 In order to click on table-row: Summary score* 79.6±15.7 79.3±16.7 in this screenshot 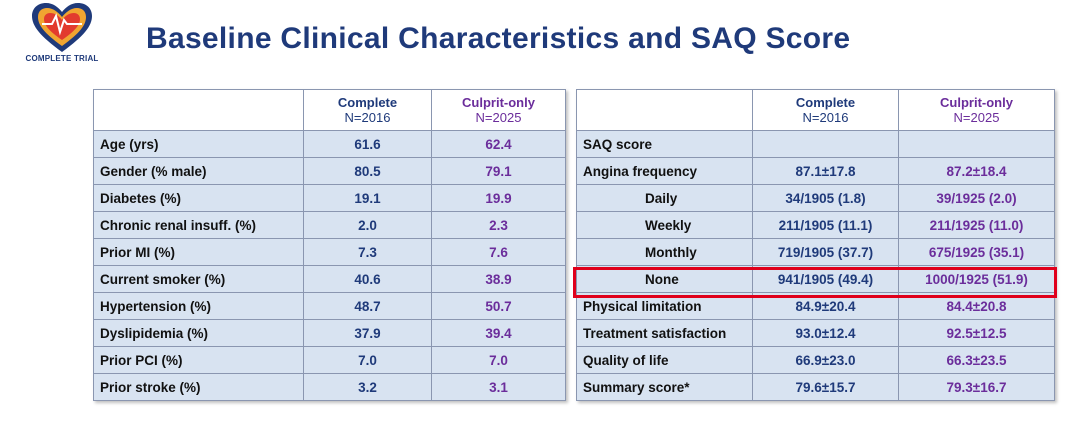, I will do `click(815, 387)`.